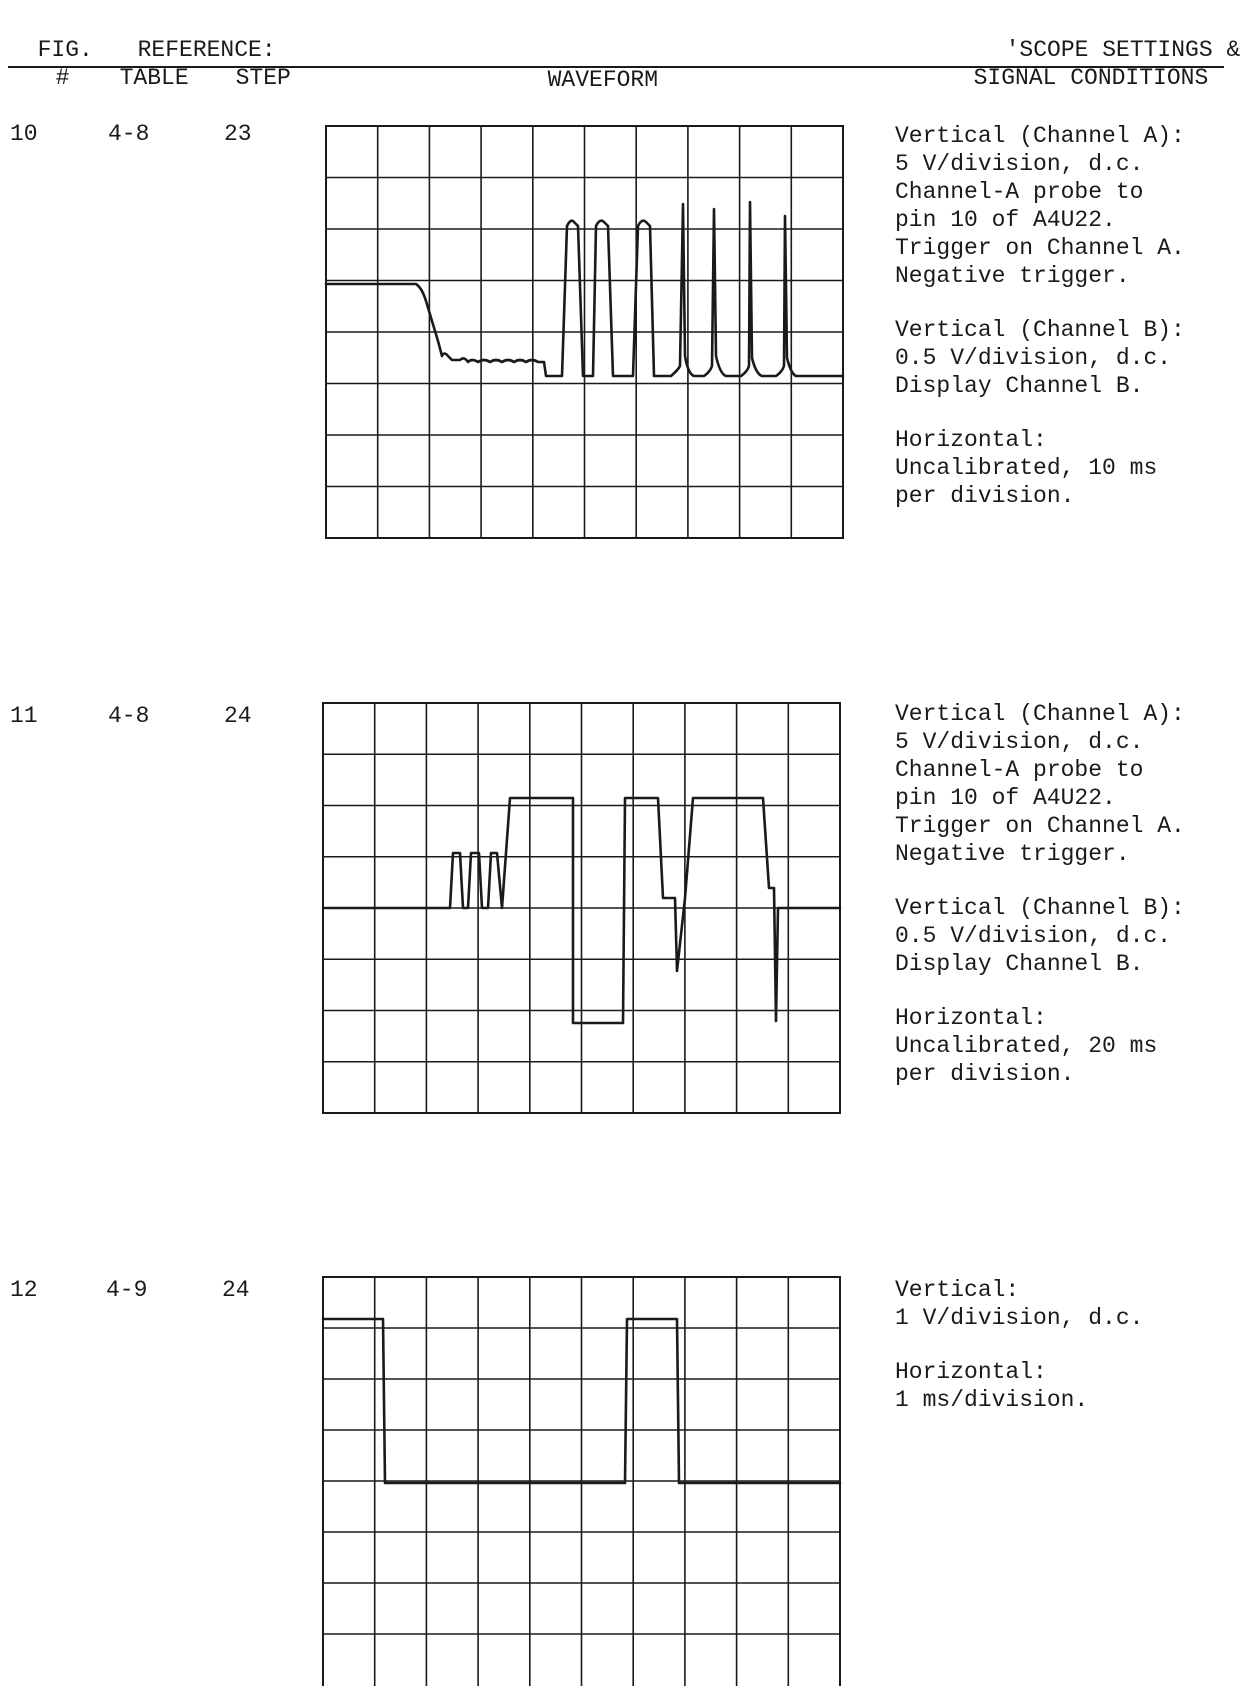 The height and width of the screenshot is (1686, 1244). Describe the element at coordinates (1019, 1304) in the screenshot. I see `notes-vertical: Vertical: 1 V/division, d.c.` at that location.